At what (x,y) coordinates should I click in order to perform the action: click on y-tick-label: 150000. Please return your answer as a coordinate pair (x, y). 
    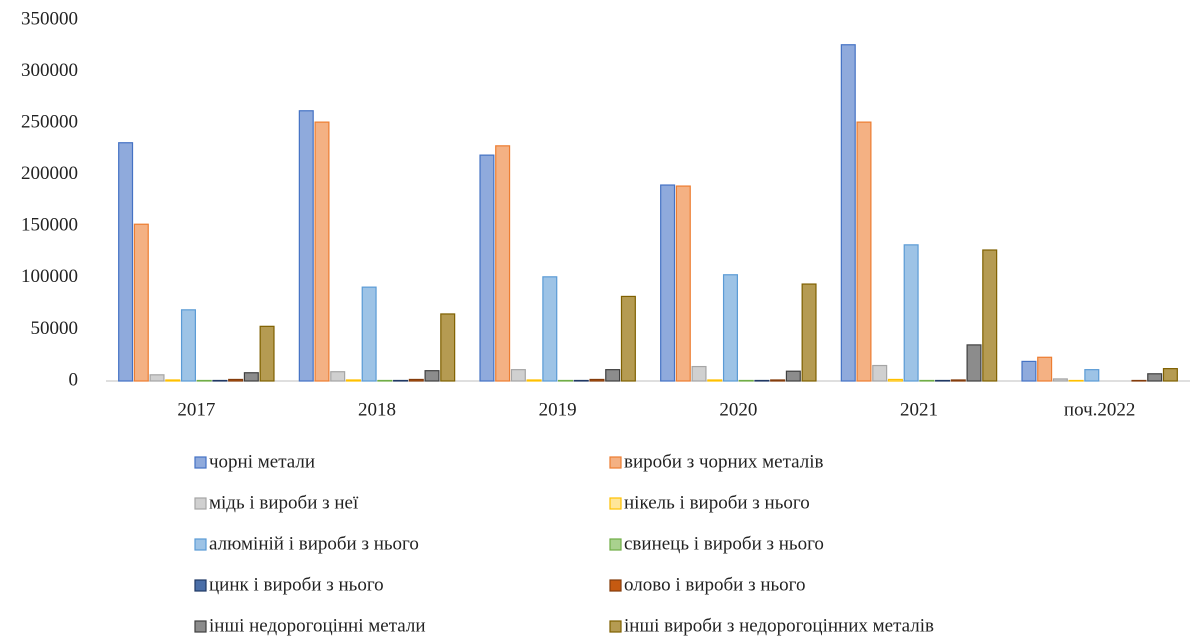
    Looking at the image, I should click on (49, 225).